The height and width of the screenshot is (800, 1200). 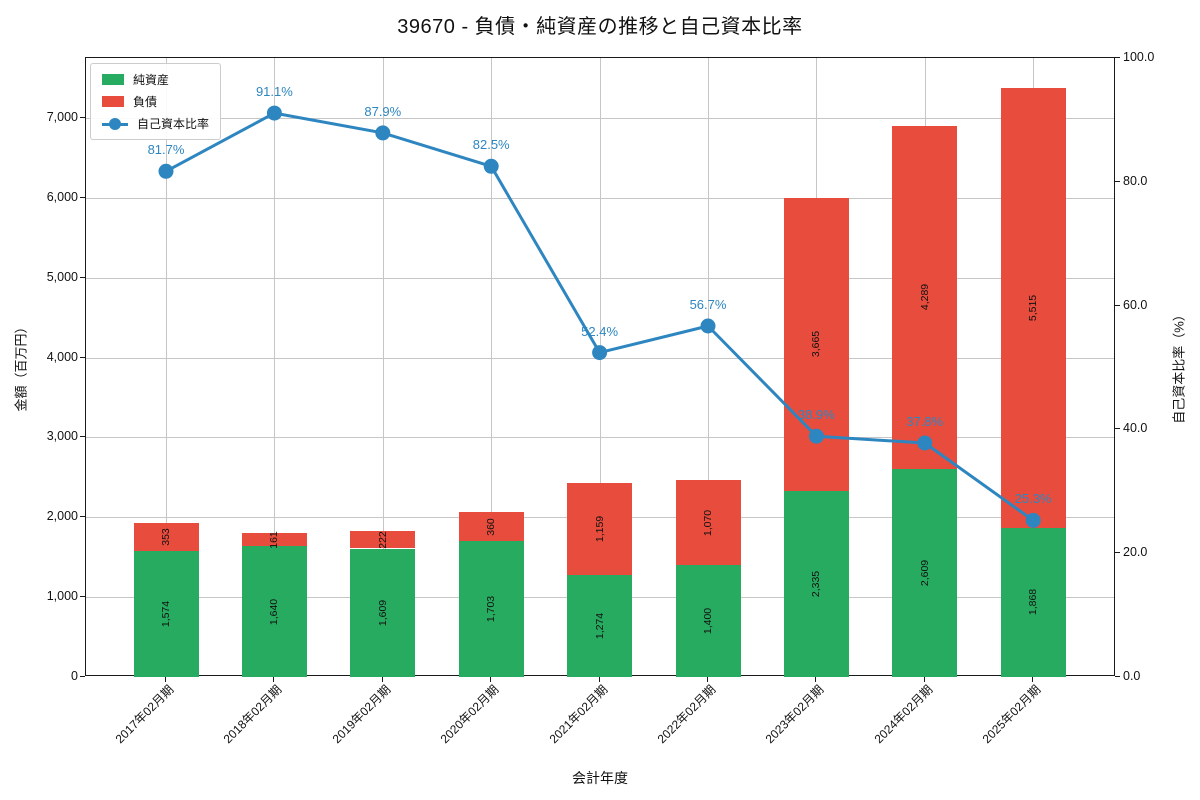 I want to click on legend-swatch-ratio-line, so click(x=115, y=124).